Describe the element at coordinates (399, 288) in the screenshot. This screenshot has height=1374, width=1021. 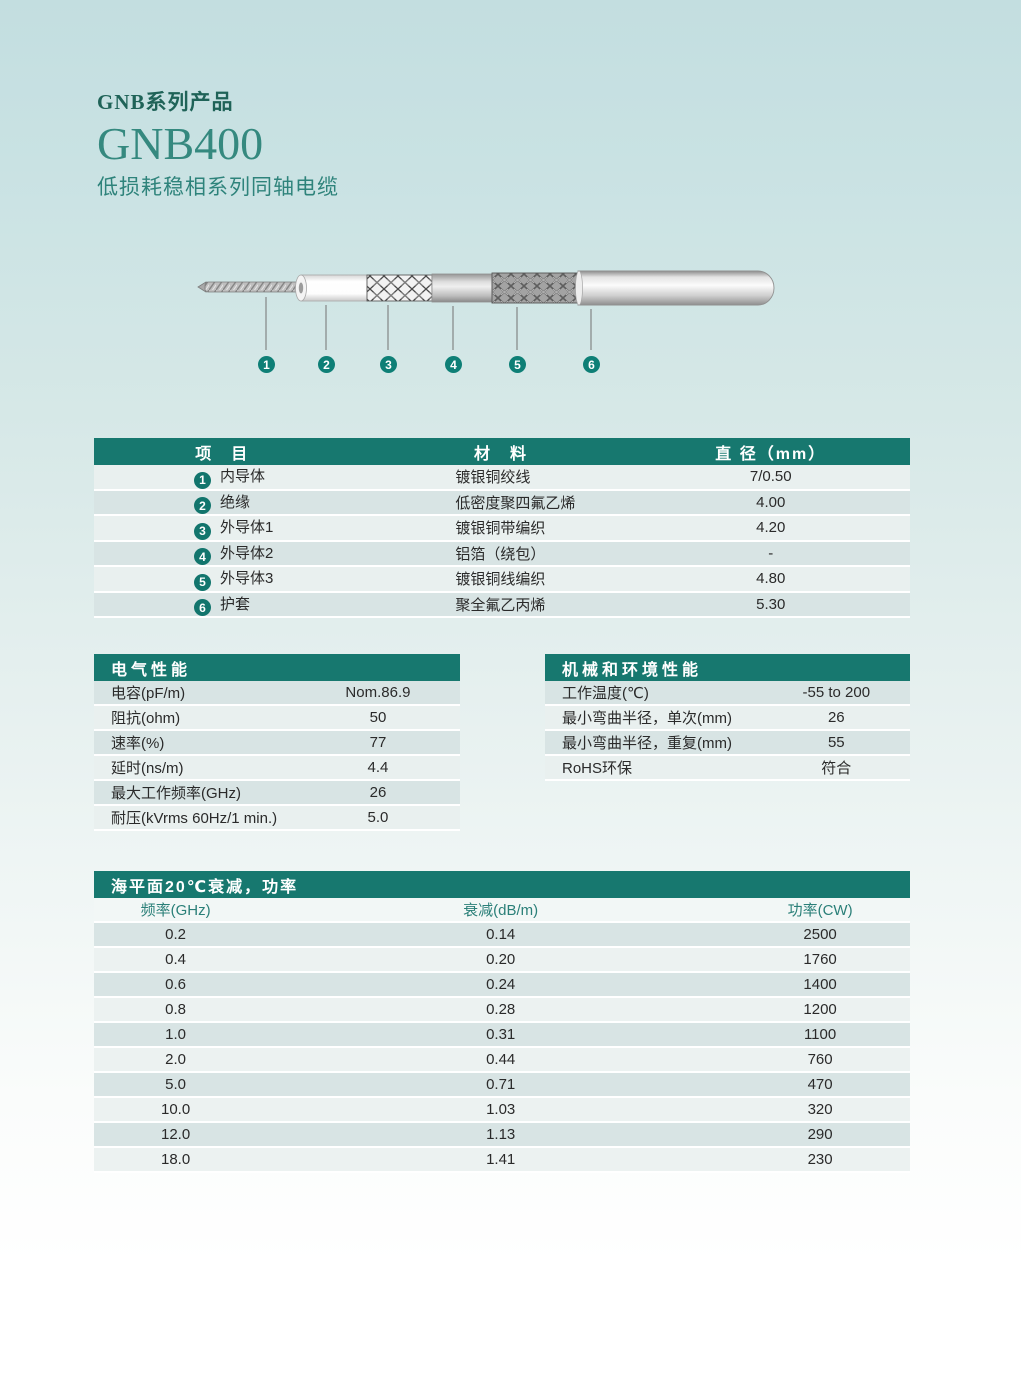
I see `braid1-section` at that location.